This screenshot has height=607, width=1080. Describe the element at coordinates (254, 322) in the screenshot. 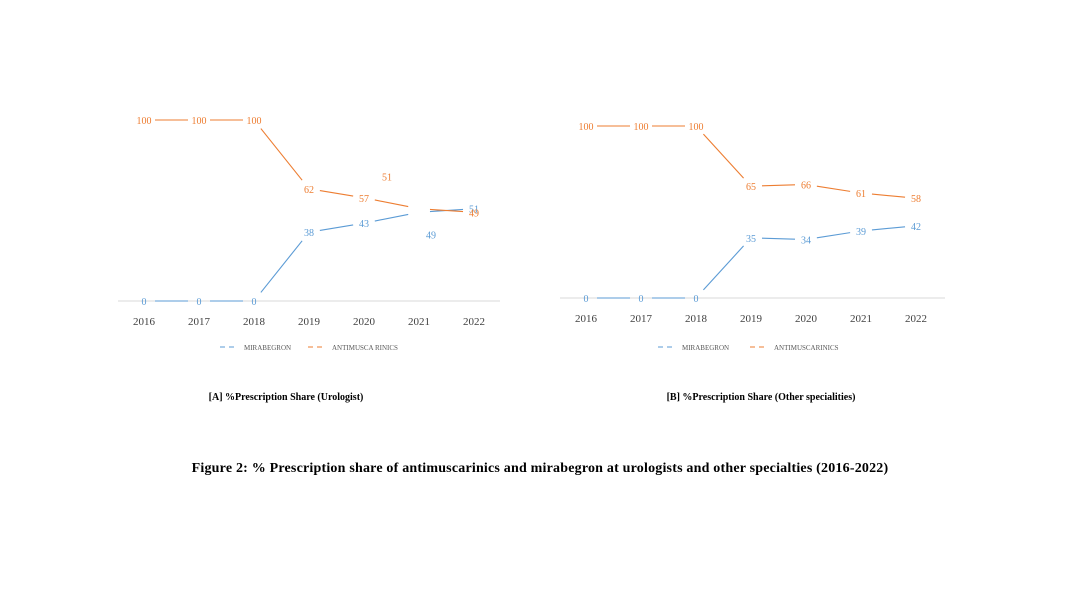

I see `chart-a-tick-label: 2018` at that location.